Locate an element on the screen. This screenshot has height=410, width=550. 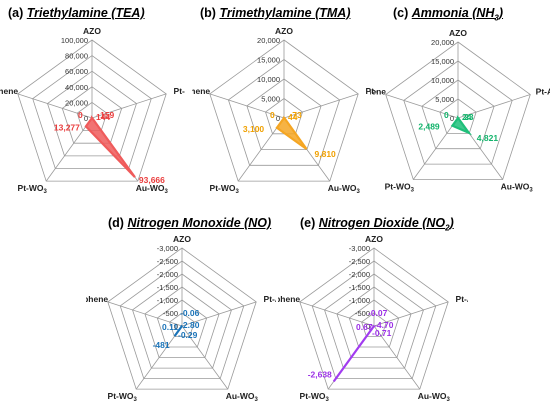
panel-a-name: Triethylamine (TEA) is located at coordinates (85, 13).